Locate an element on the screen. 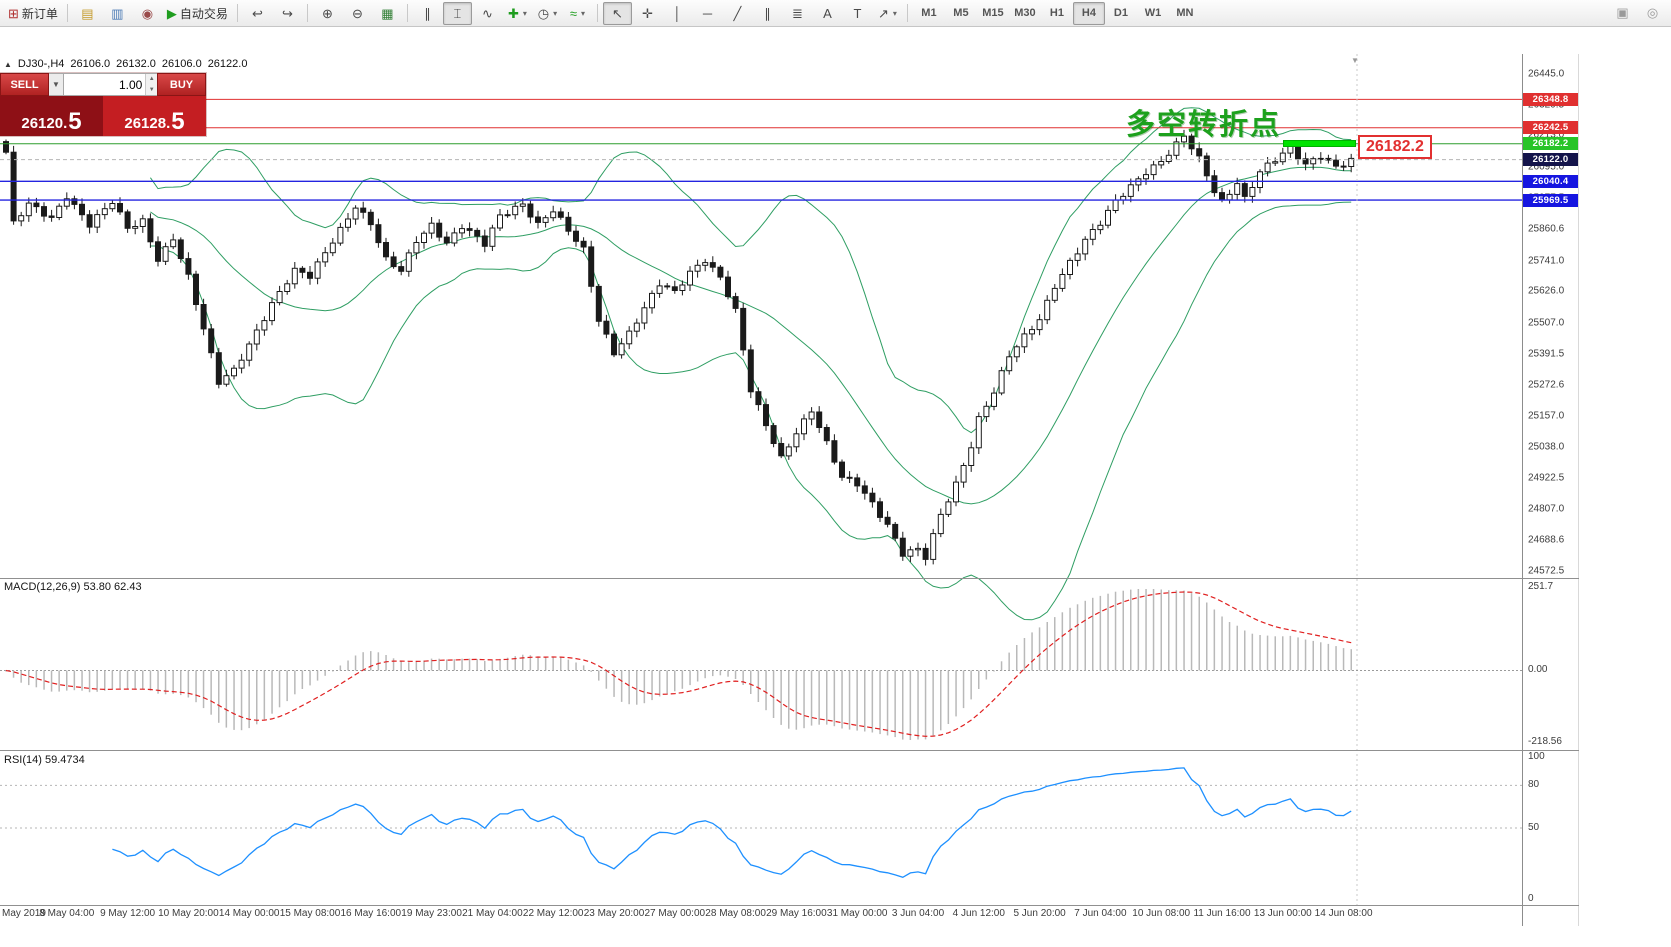  channel-button: ∥ is located at coordinates (767, 13).